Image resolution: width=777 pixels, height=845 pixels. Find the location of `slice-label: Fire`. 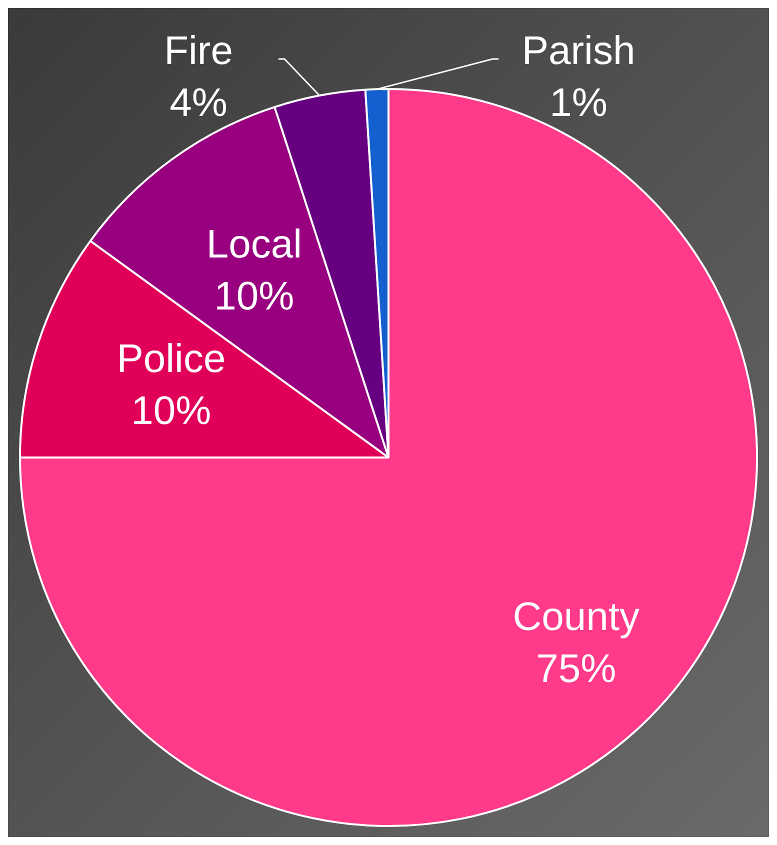

slice-label: Fire is located at coordinates (198, 51).